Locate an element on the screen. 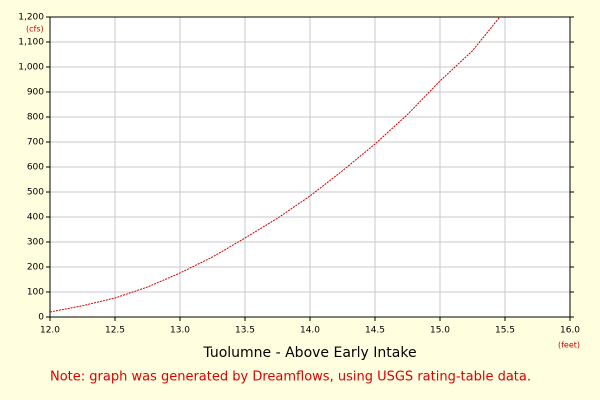 The height and width of the screenshot is (400, 600). y-tick-label: 400 is located at coordinates (35, 218).